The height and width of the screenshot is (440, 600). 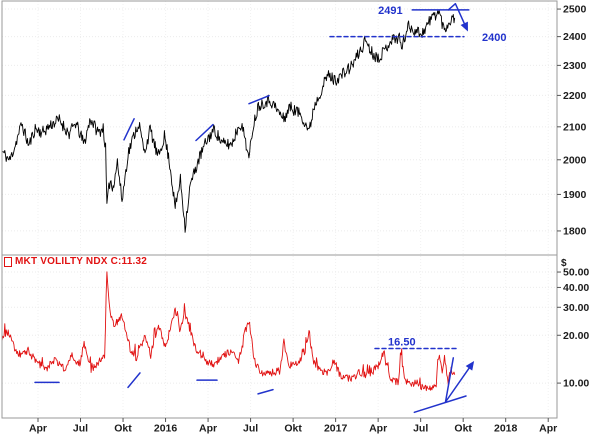 I want to click on y-tick-label: 2400, so click(x=575, y=37).